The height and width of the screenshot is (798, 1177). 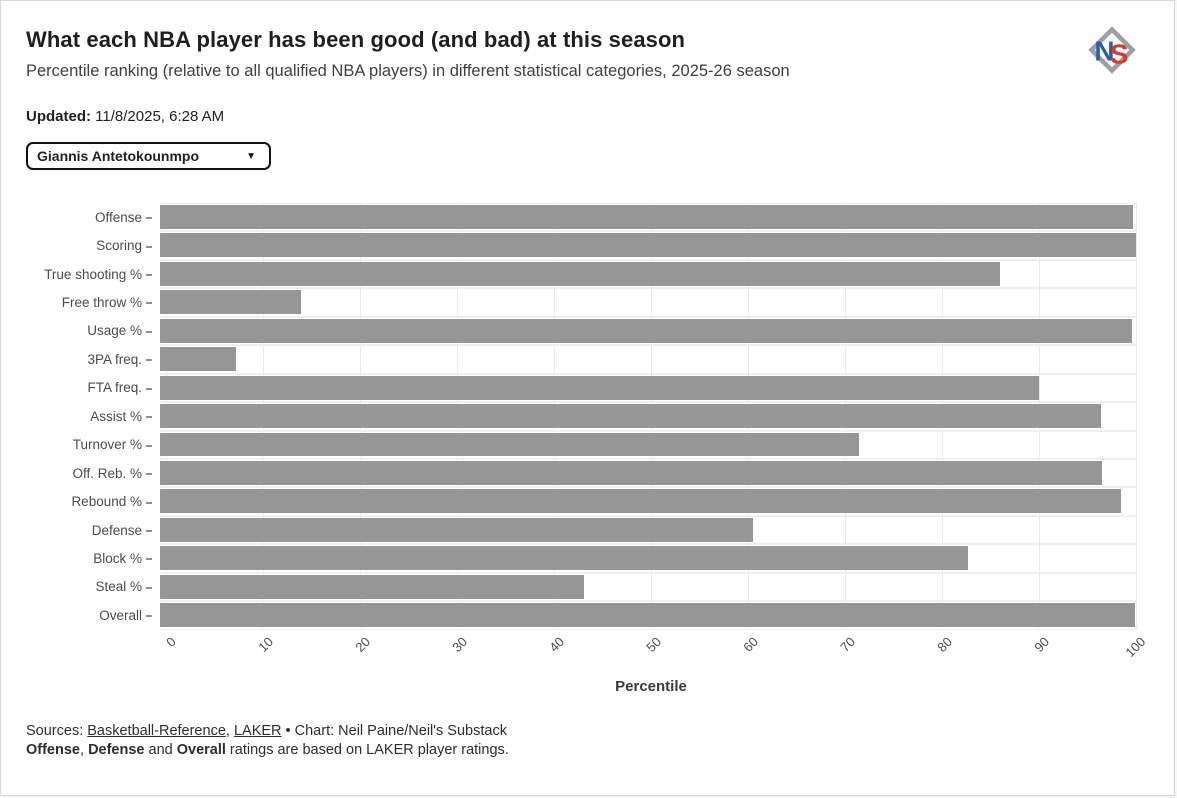 What do you see at coordinates (89, 416) in the screenshot?
I see `category-label: Assist %` at bounding box center [89, 416].